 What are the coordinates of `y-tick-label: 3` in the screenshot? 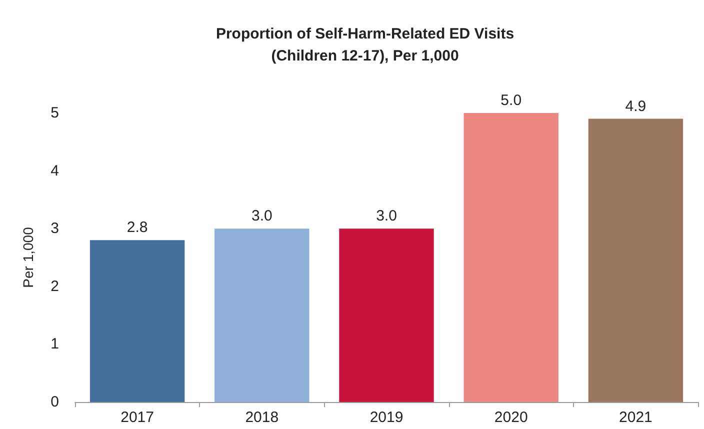 It's located at (54, 229).